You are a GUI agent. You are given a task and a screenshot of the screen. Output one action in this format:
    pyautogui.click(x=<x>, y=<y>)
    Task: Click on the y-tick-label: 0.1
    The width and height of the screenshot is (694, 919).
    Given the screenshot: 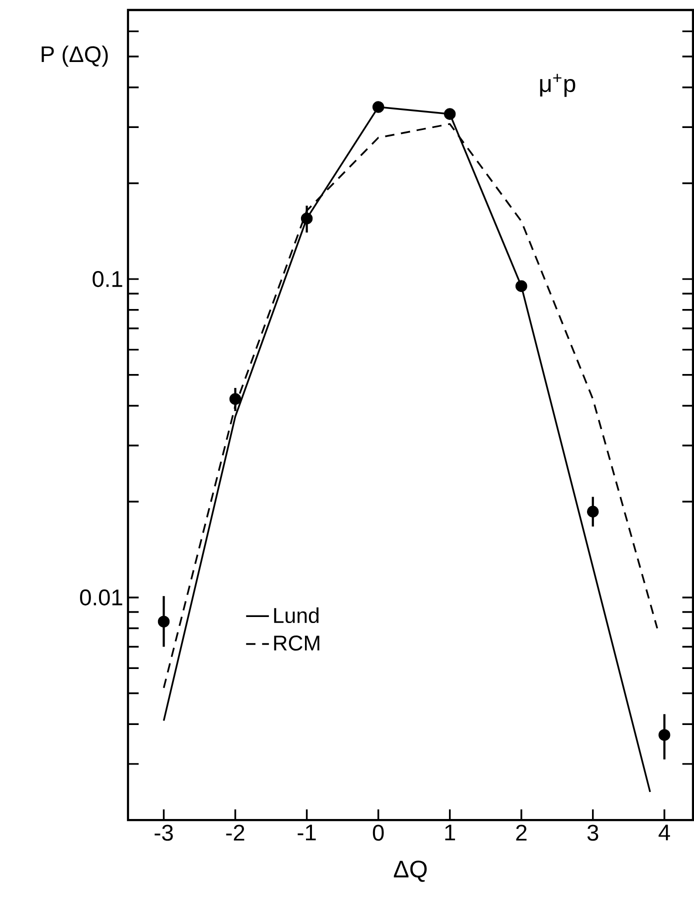 What is the action you would take?
    pyautogui.click(x=107, y=279)
    